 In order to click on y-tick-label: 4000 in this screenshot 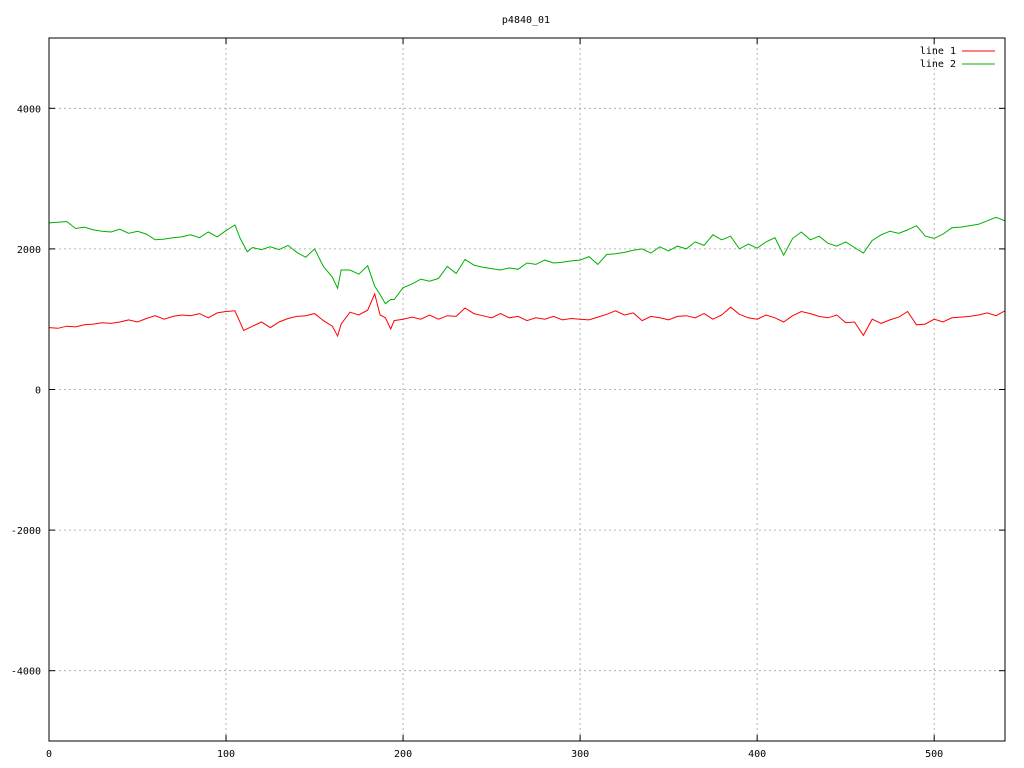, I will do `click(29, 109)`.